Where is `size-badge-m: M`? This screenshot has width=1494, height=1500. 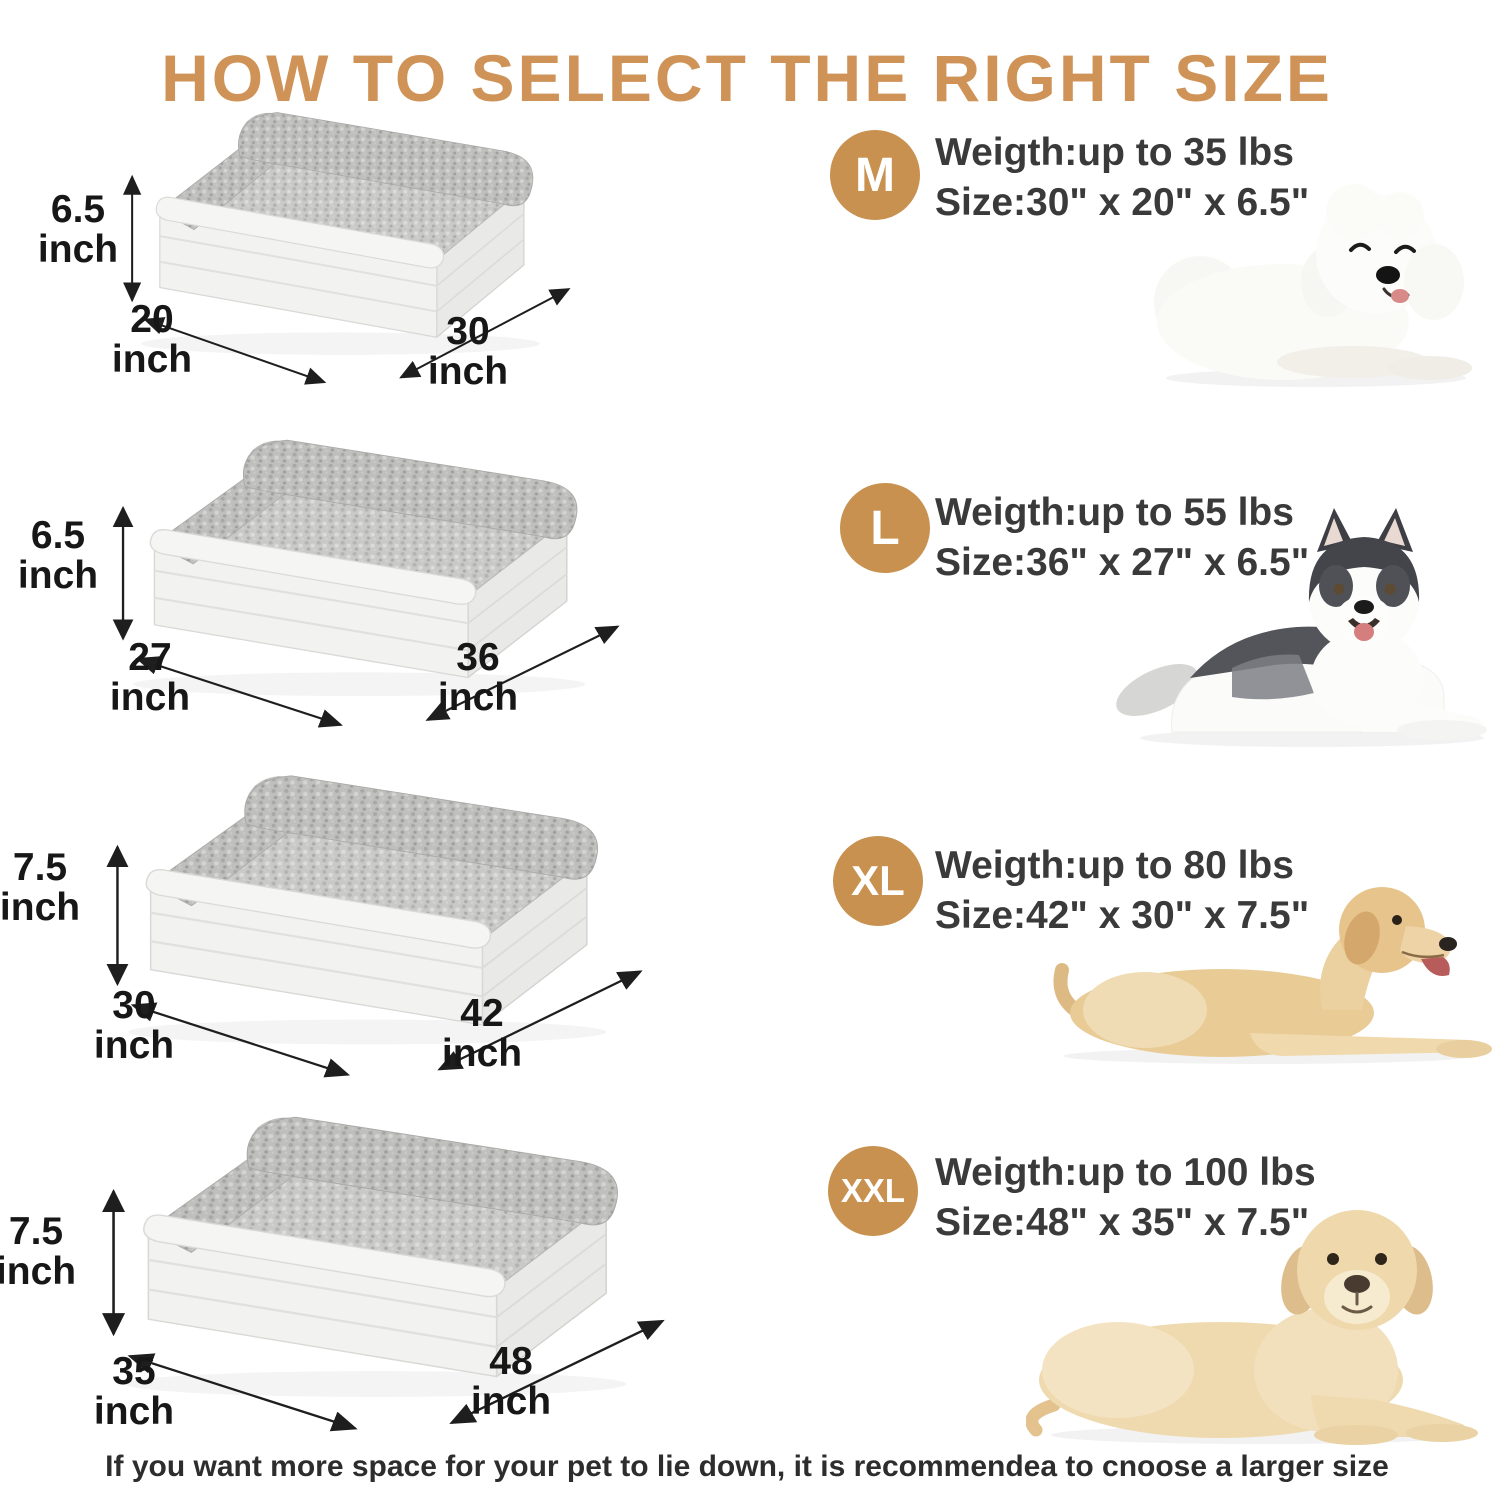 size-badge-m: M is located at coordinates (875, 175).